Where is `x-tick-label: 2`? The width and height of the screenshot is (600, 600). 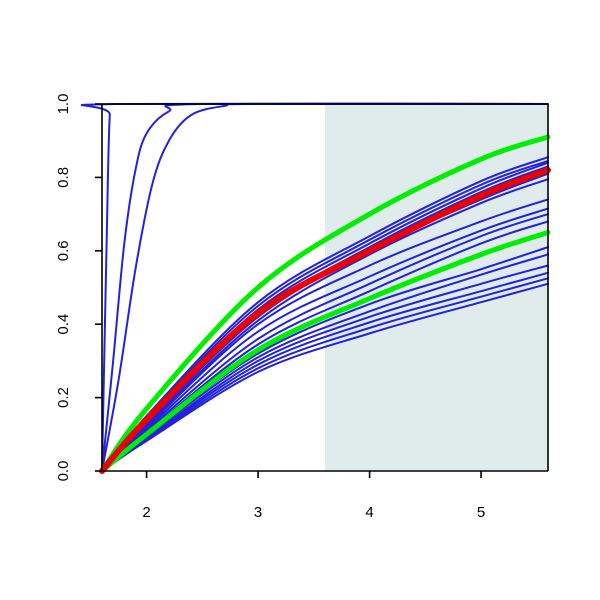
x-tick-label: 2 is located at coordinates (146, 512).